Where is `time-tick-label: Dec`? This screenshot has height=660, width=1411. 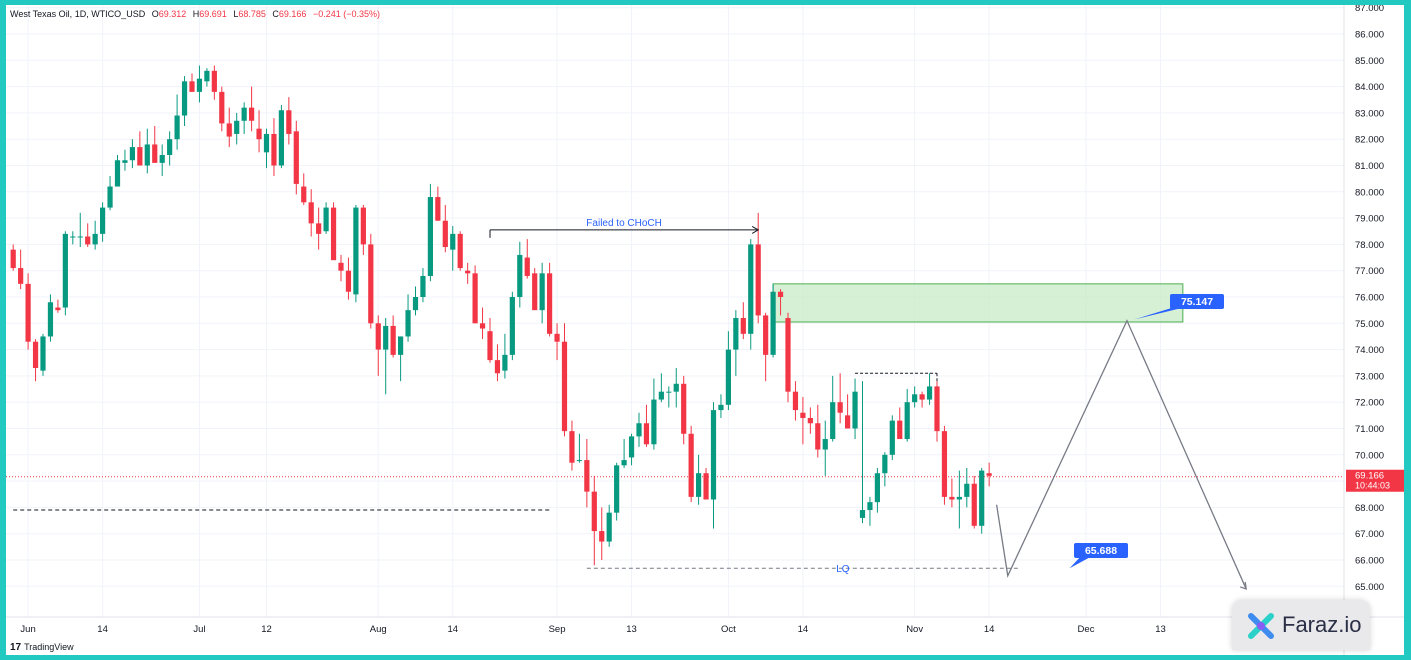 time-tick-label: Dec is located at coordinates (1086, 629).